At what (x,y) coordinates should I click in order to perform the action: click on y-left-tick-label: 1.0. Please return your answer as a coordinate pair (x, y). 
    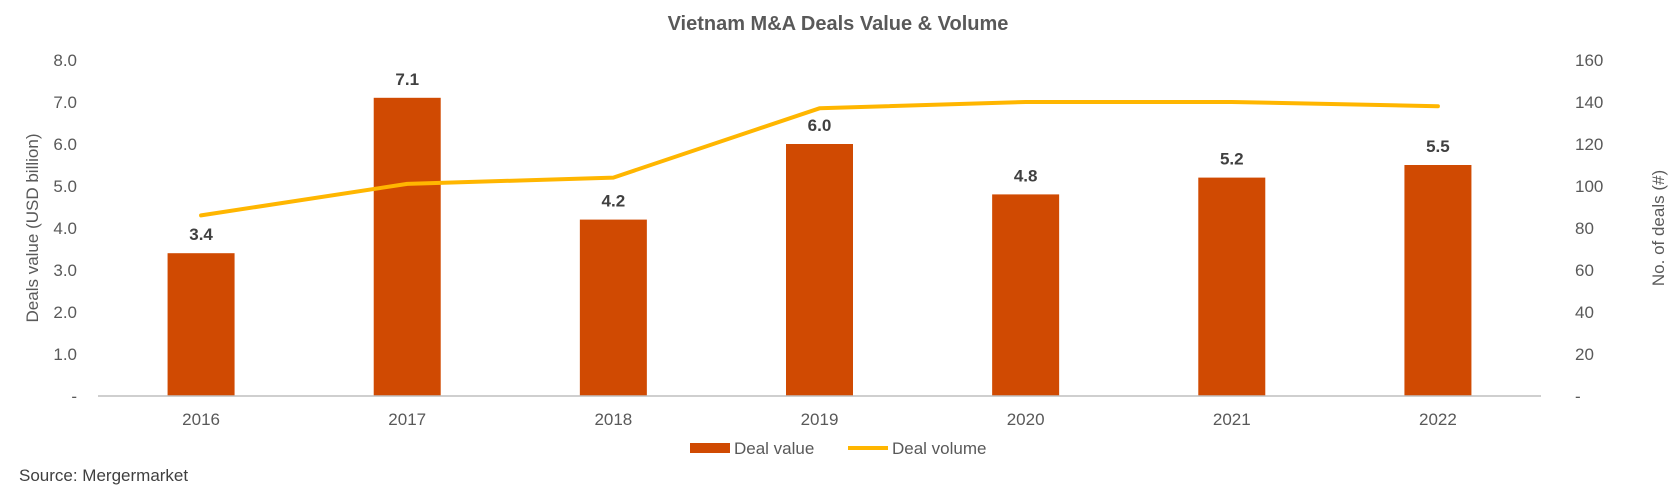
    Looking at the image, I should click on (65, 354).